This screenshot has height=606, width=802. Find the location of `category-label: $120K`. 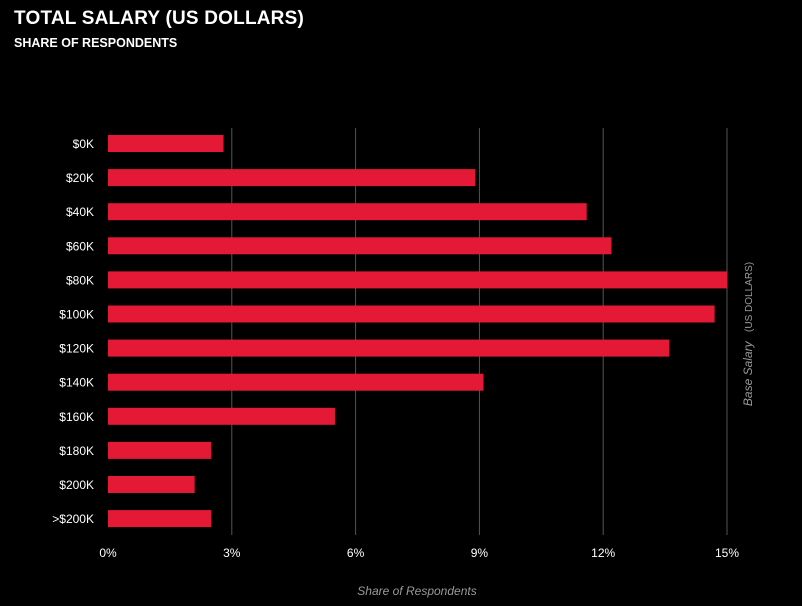

category-label: $120K is located at coordinates (76, 349).